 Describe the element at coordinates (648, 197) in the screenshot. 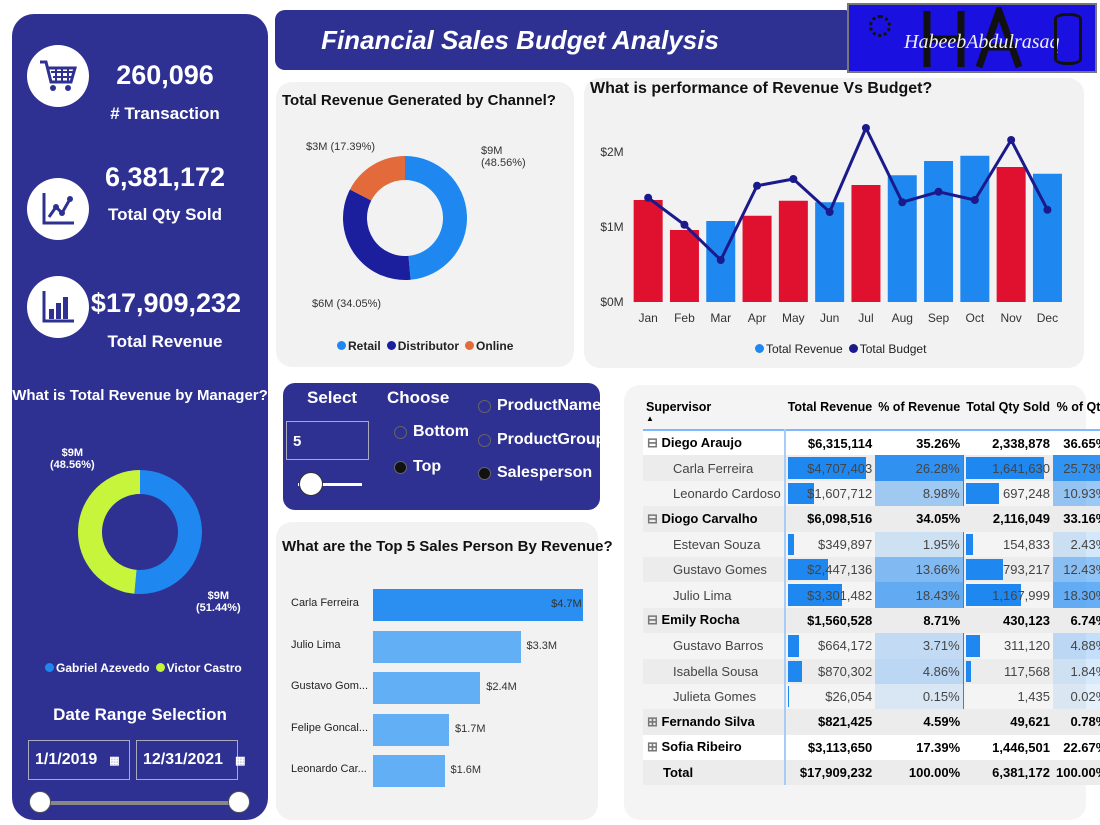

I see `budget-point-Jan` at that location.